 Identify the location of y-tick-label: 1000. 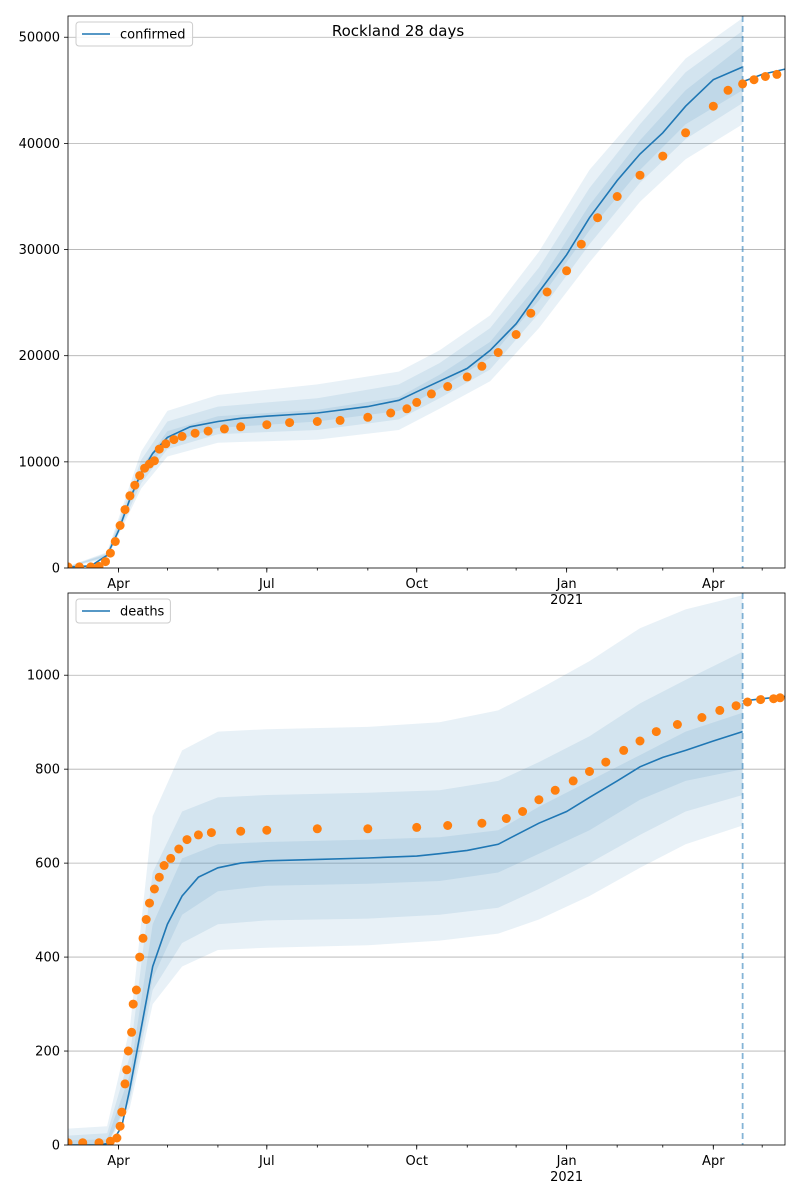
(43, 676).